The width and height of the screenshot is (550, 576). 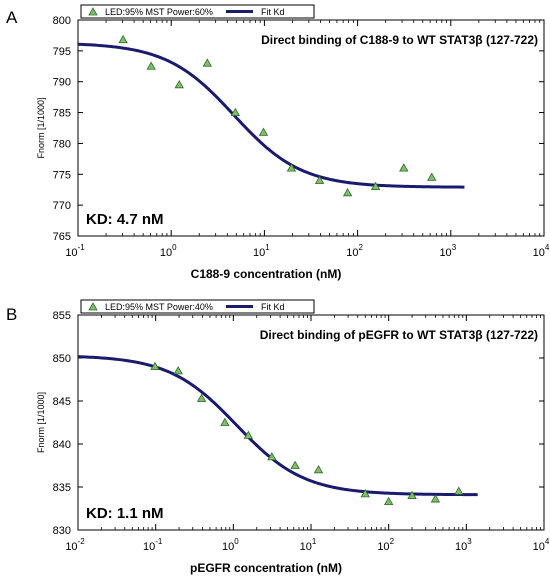 What do you see at coordinates (308, 545) in the screenshot?
I see `x-tick-label-b: 10¹` at bounding box center [308, 545].